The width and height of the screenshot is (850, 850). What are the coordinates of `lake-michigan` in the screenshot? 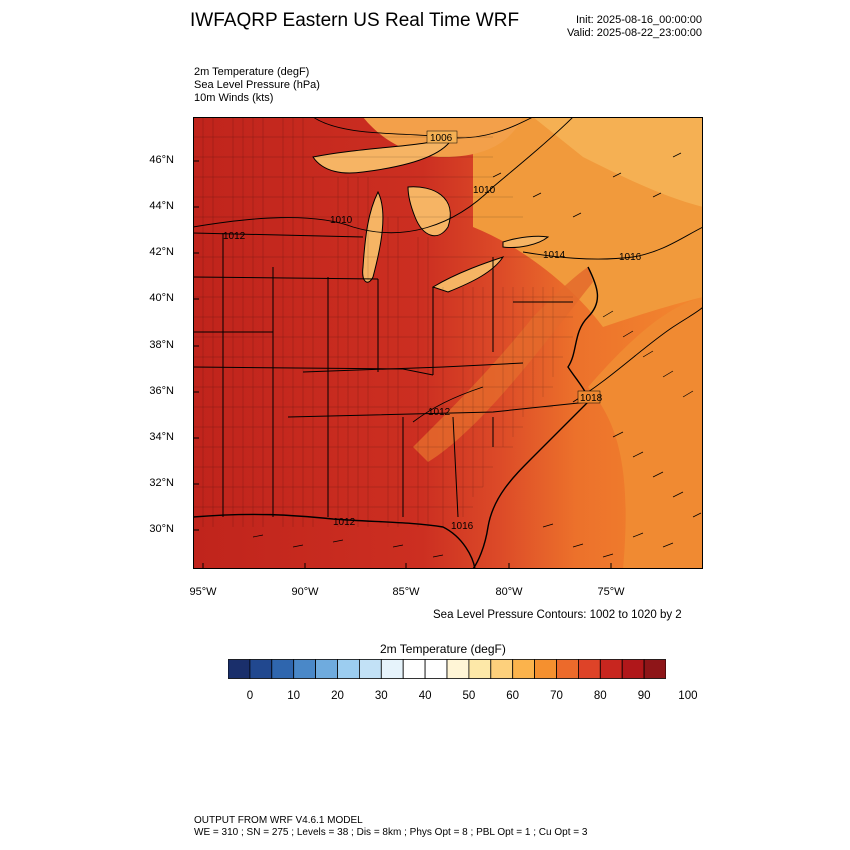 It's located at (373, 236).